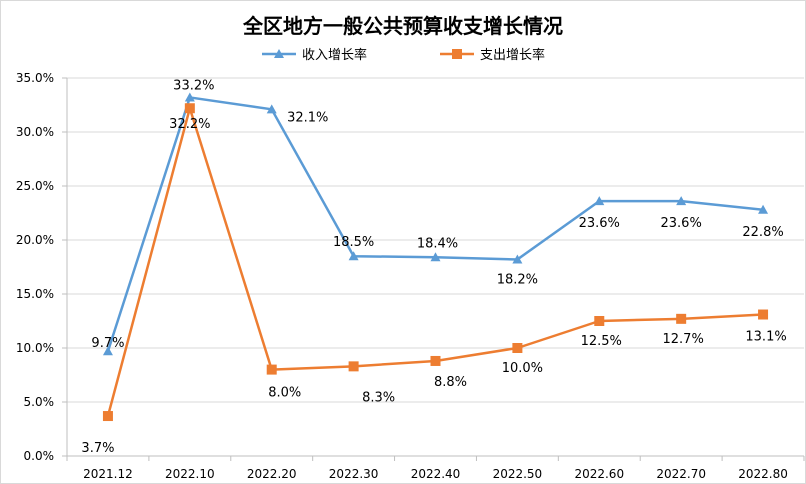 This screenshot has height=484, width=806. What do you see at coordinates (193, 85) in the screenshot?
I see `data-label-series-1: 33.2%` at bounding box center [193, 85].